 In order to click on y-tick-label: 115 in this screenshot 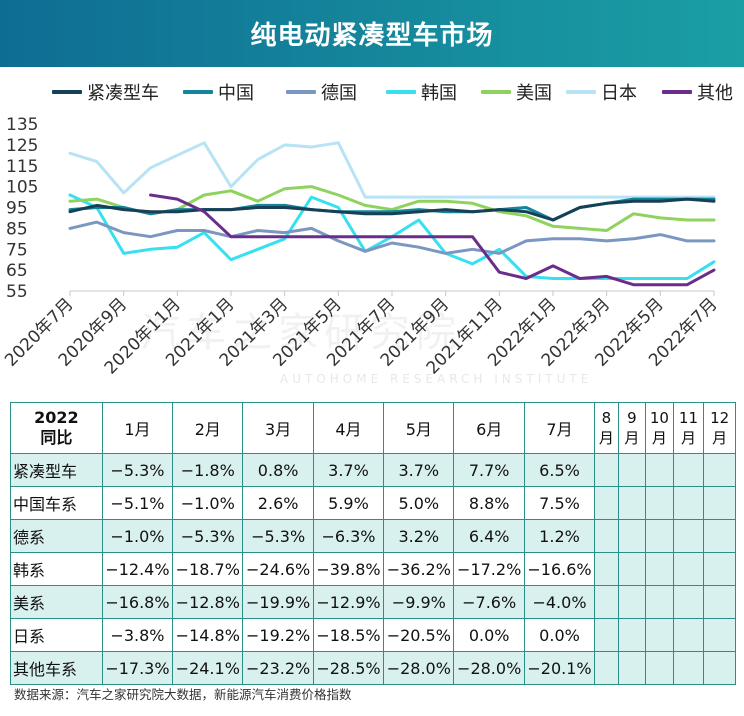, I will do `click(22, 167)`.